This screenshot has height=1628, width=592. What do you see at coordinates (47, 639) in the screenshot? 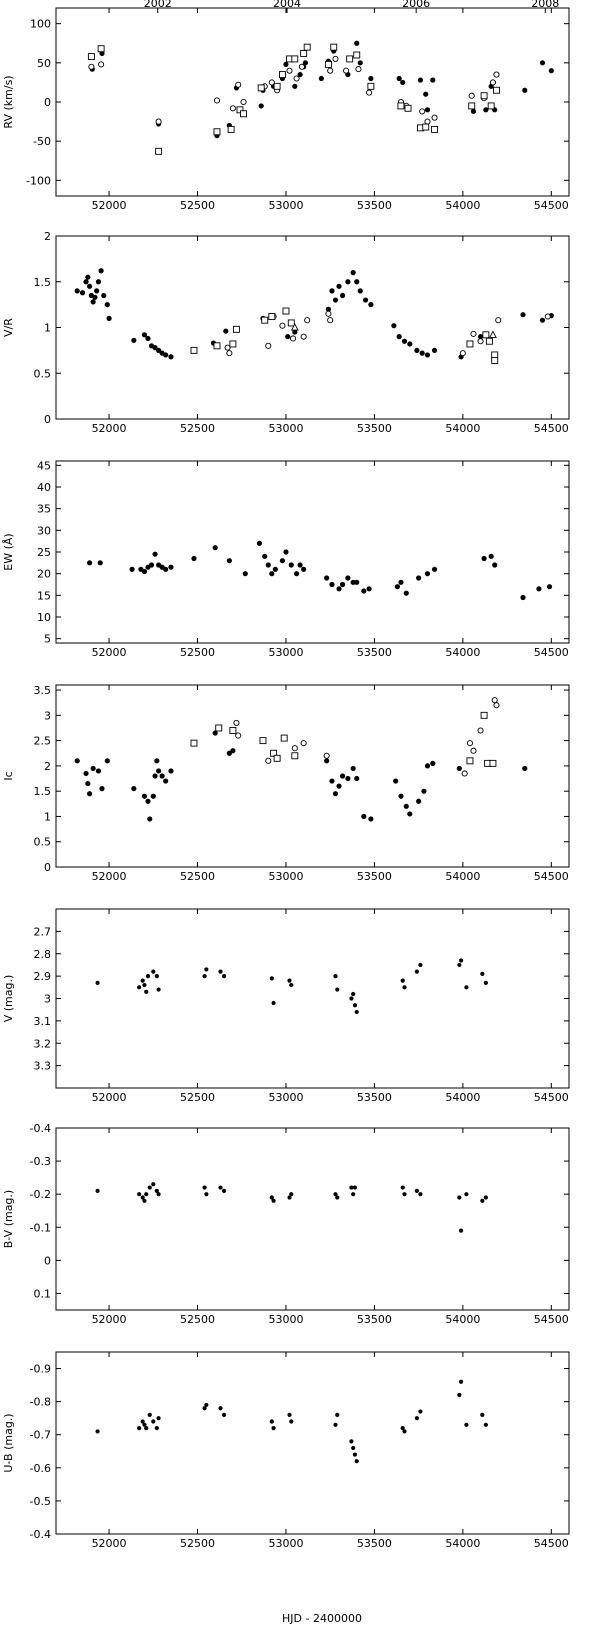
I see `y-tick-label: 5` at bounding box center [47, 639].